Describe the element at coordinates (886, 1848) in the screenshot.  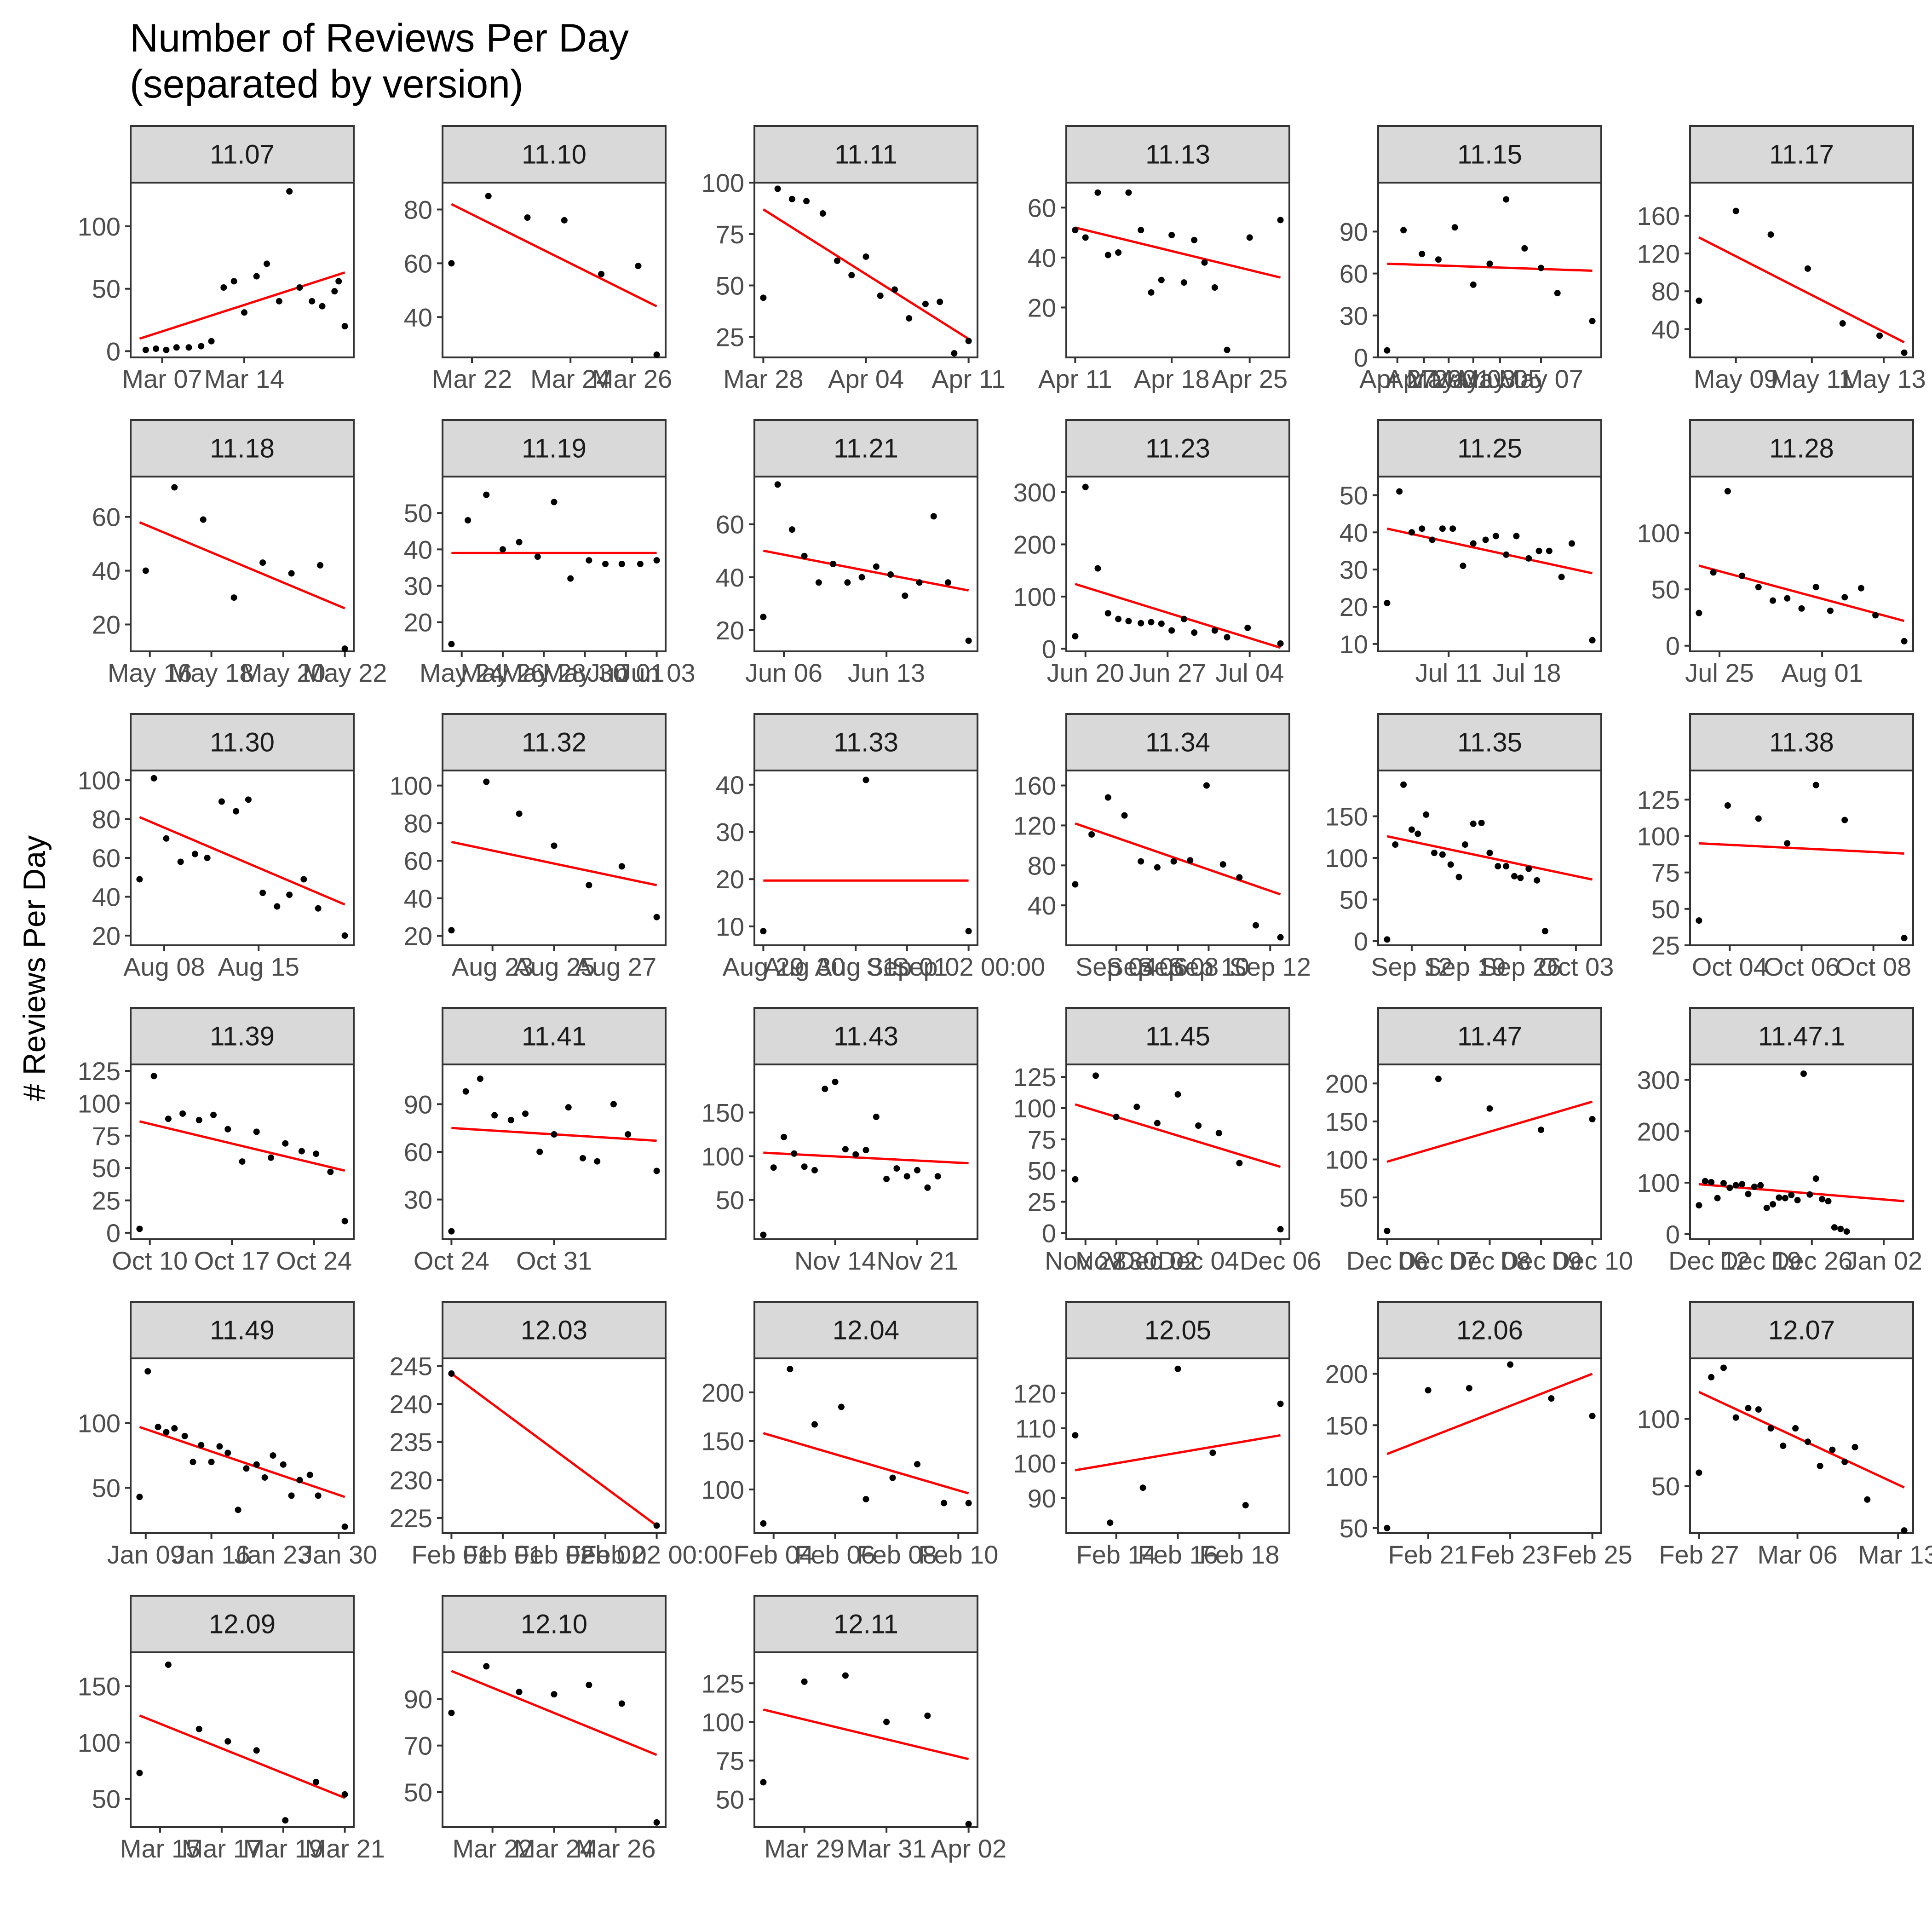
I see `x-tick-label: Mar 31` at that location.